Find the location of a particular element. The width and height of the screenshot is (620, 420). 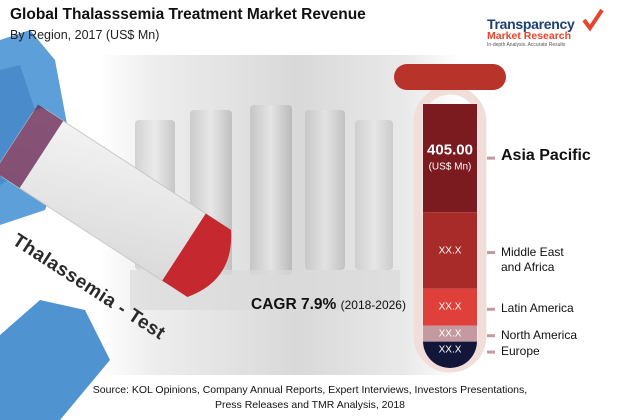

test-tube-chart is located at coordinates (450, 218).